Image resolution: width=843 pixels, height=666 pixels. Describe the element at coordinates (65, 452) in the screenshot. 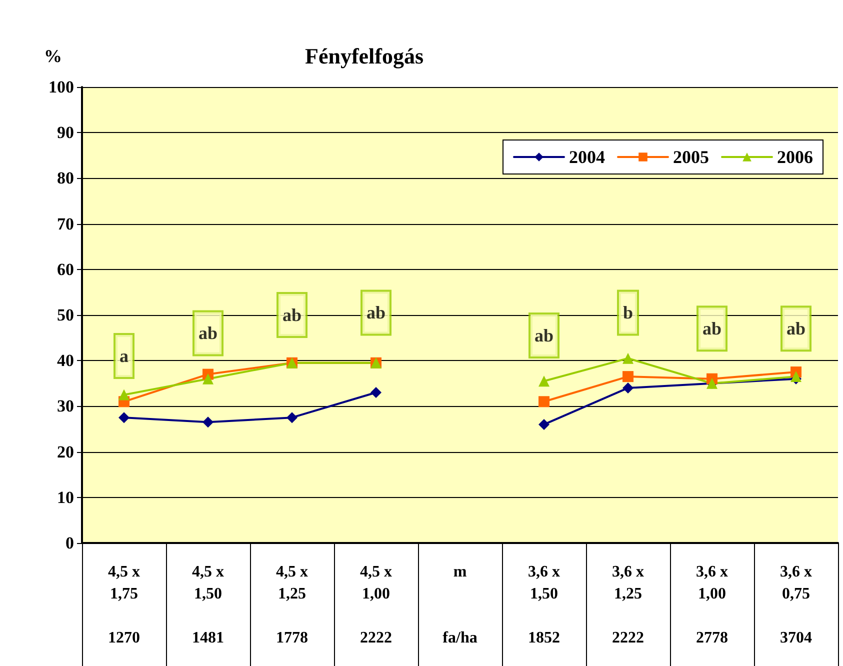

I see `y-tick-label: 20` at that location.